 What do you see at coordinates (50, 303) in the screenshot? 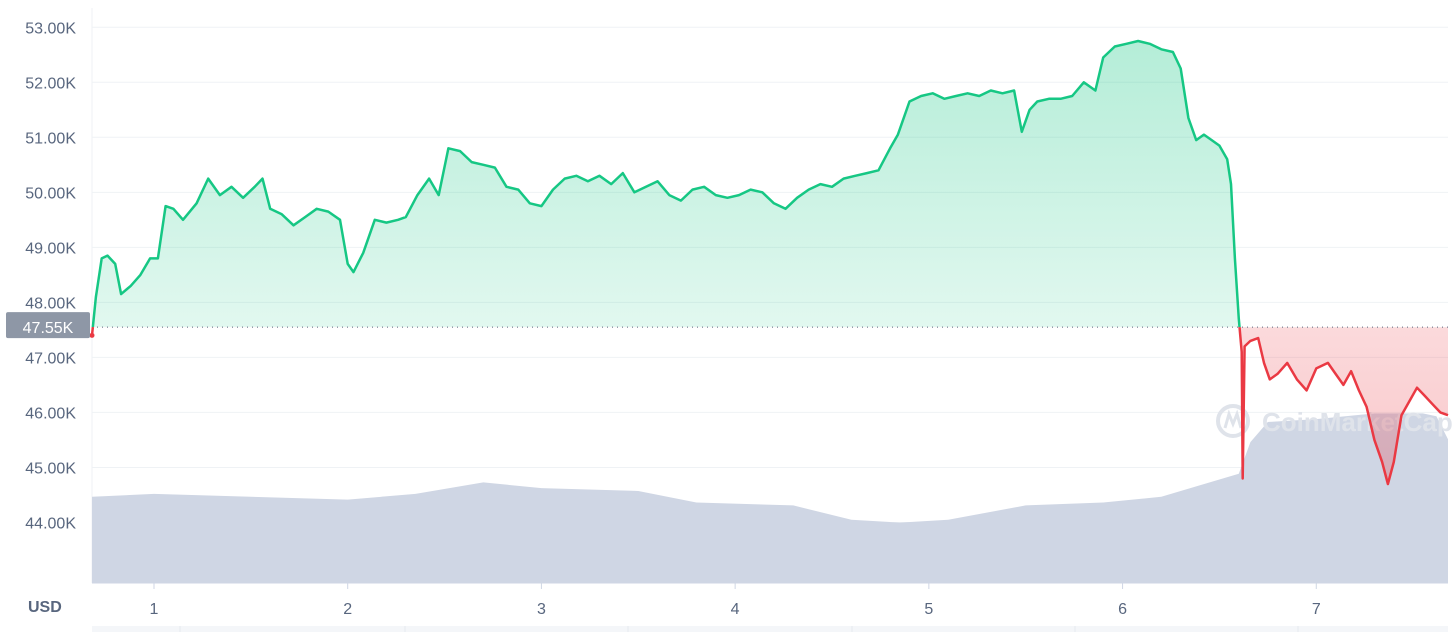
I see `y-tick-label: 48.00K` at bounding box center [50, 303].